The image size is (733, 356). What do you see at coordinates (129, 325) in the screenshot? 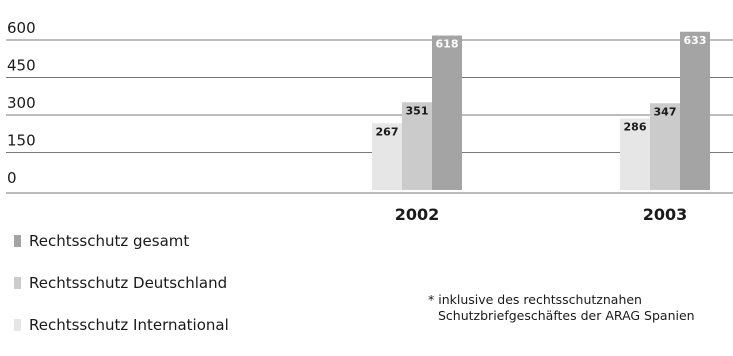
I see `legend-label-international: Rechtsschutz International` at bounding box center [129, 325].